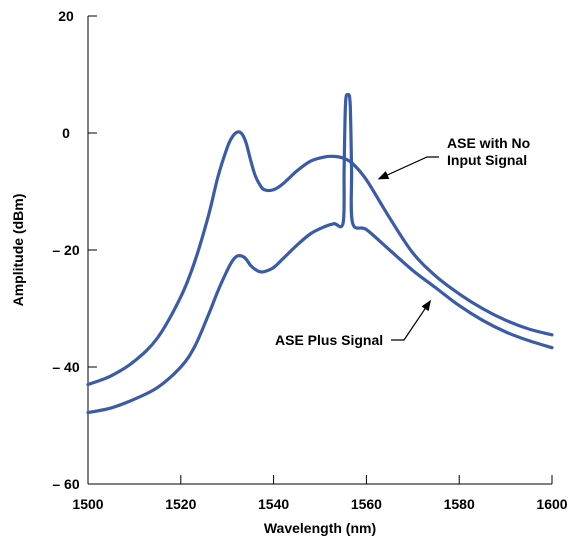 Image resolution: width=571 pixels, height=546 pixels. What do you see at coordinates (487, 160) in the screenshot?
I see `annotation-line: Input Signal` at bounding box center [487, 160].